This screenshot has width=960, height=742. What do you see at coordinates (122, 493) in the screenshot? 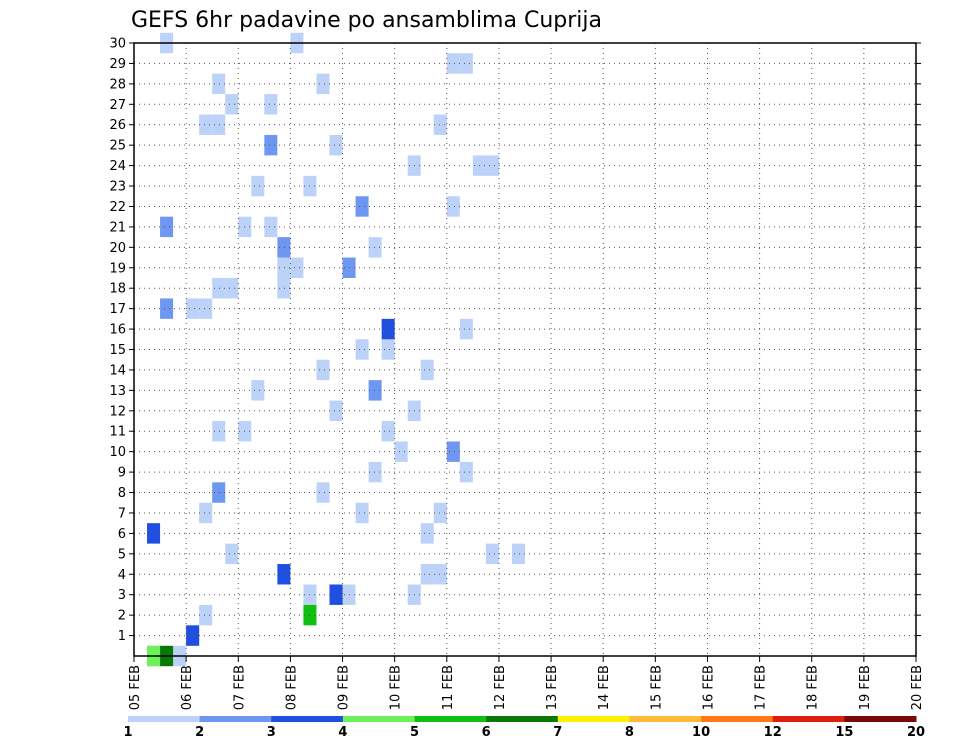
I see `y-tick-label: 8` at bounding box center [122, 493].